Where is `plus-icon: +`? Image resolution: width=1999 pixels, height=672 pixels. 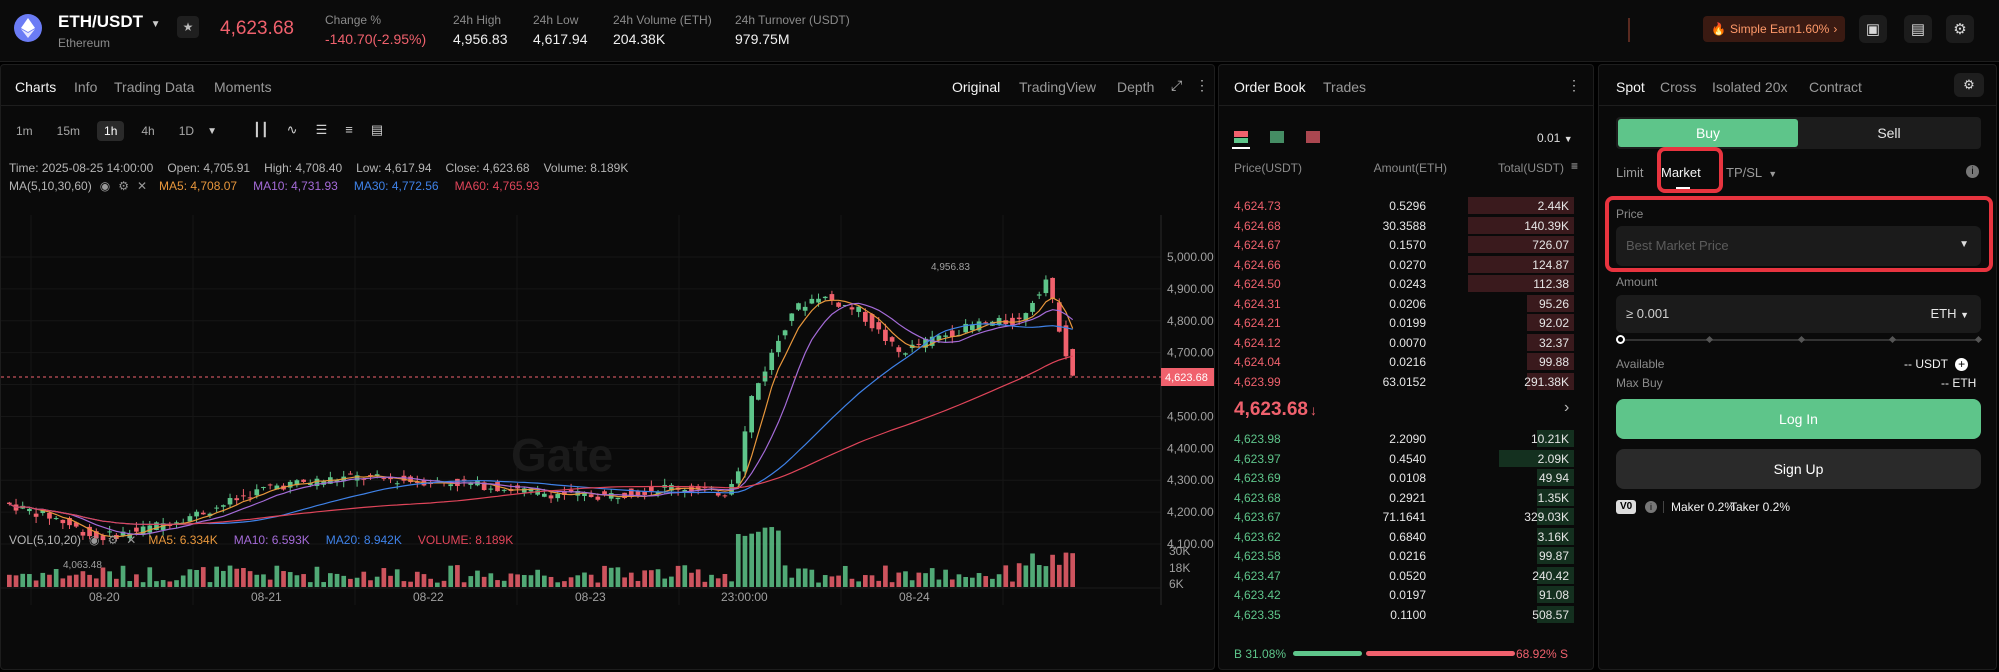 plus-icon: + is located at coordinates (1962, 364).